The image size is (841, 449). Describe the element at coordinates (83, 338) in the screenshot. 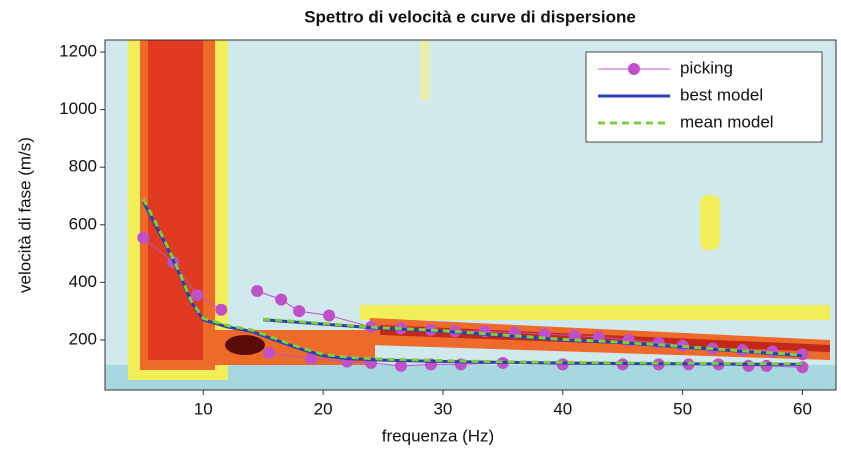

I see `y-tick-label: 200` at that location.